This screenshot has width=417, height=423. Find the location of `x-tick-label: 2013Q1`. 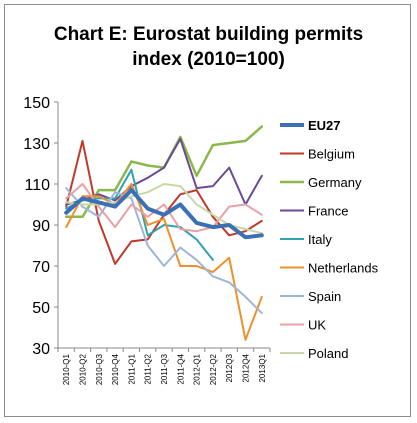

x-tick-label: 2013Q1 is located at coordinates (262, 367).